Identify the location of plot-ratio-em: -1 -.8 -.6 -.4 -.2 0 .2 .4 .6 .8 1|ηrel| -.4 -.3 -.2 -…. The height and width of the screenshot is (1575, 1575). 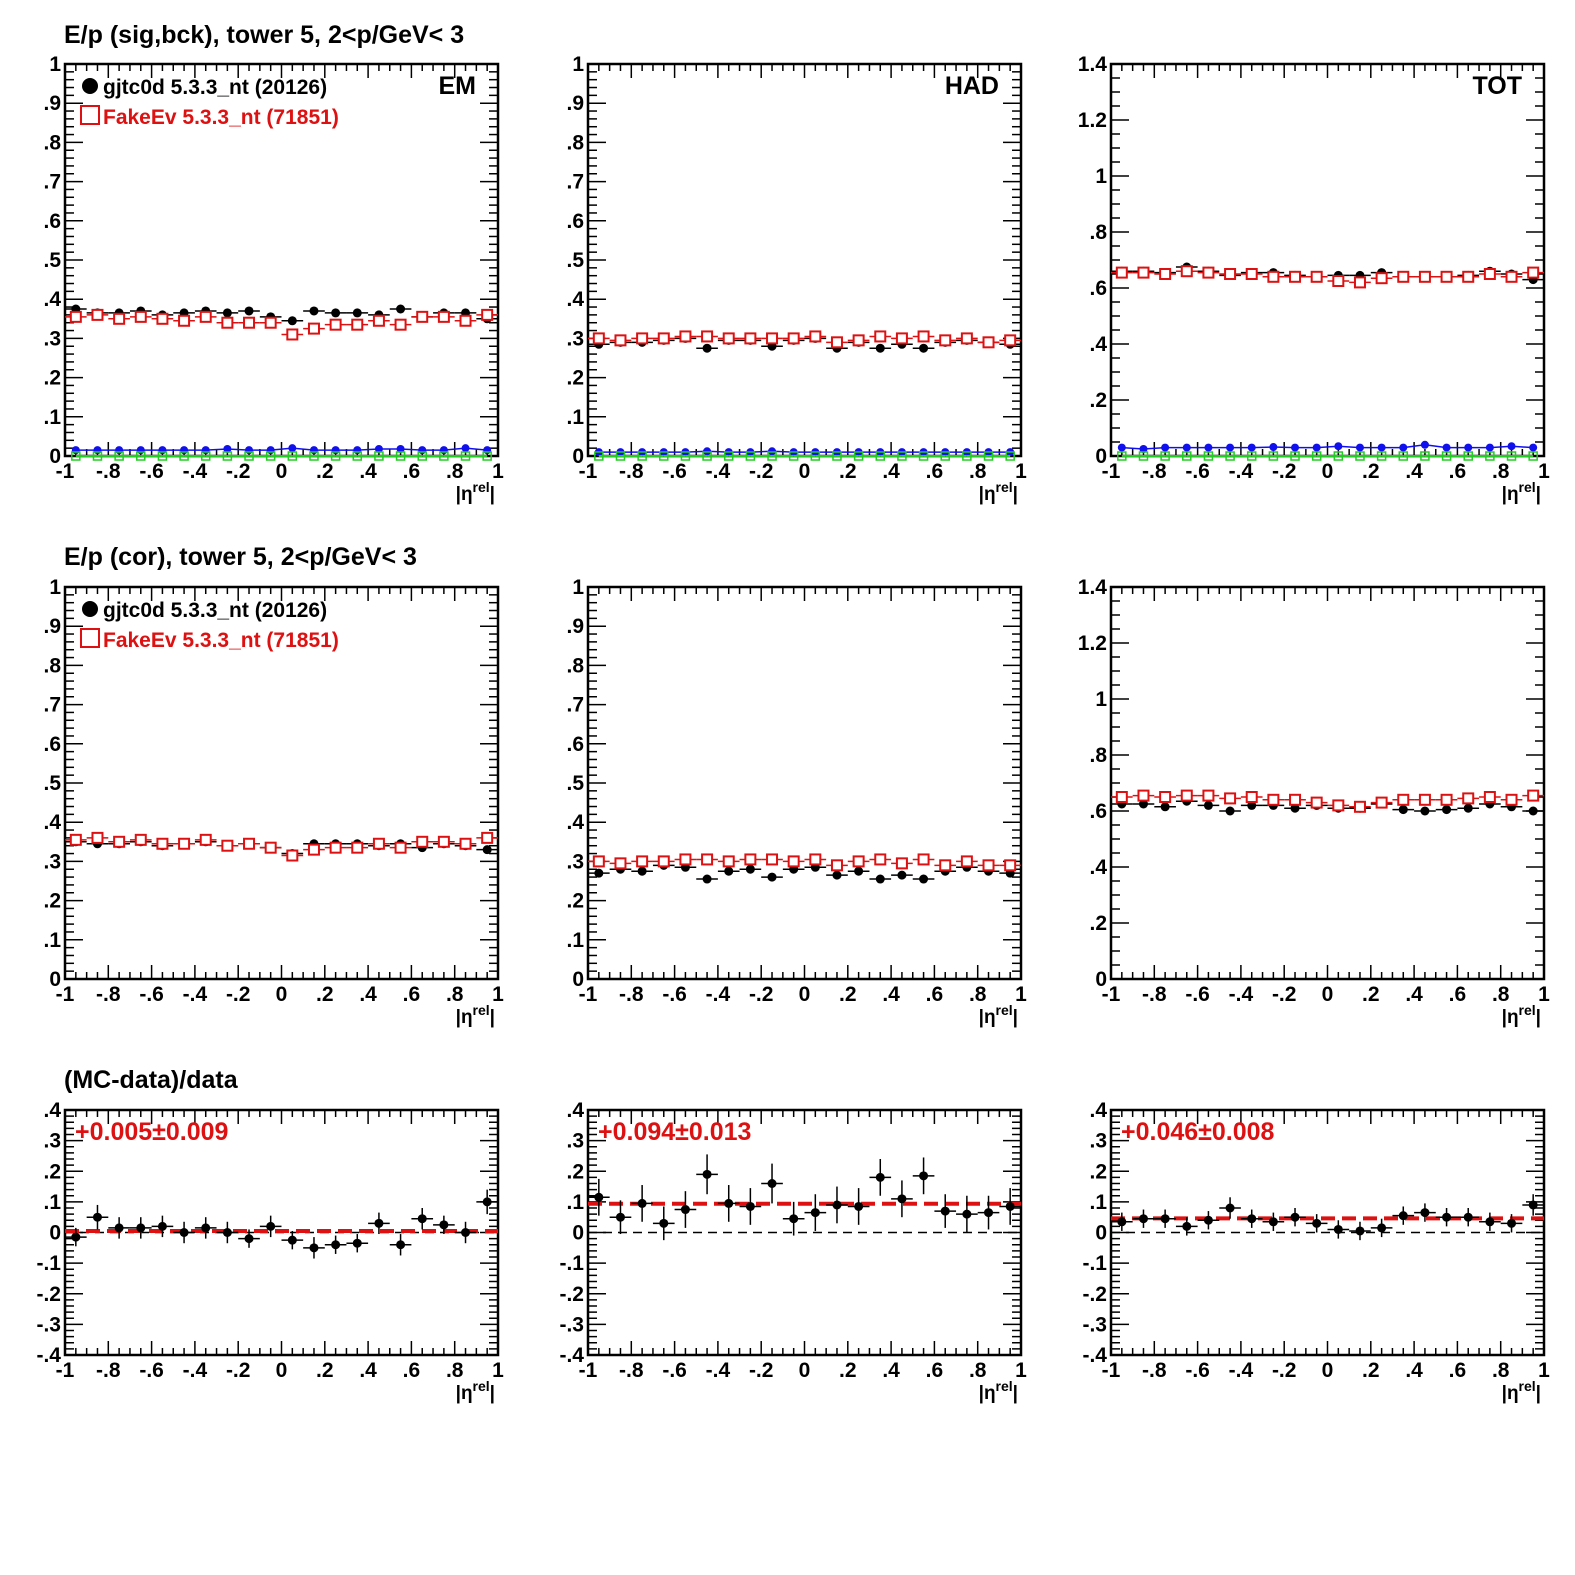
(270, 1251).